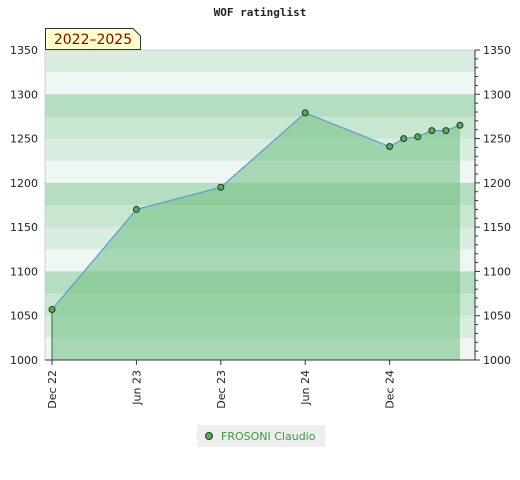 This screenshot has width=520, height=480. What do you see at coordinates (497, 271) in the screenshot?
I see `y-tick-label-right: 1100` at bounding box center [497, 271].